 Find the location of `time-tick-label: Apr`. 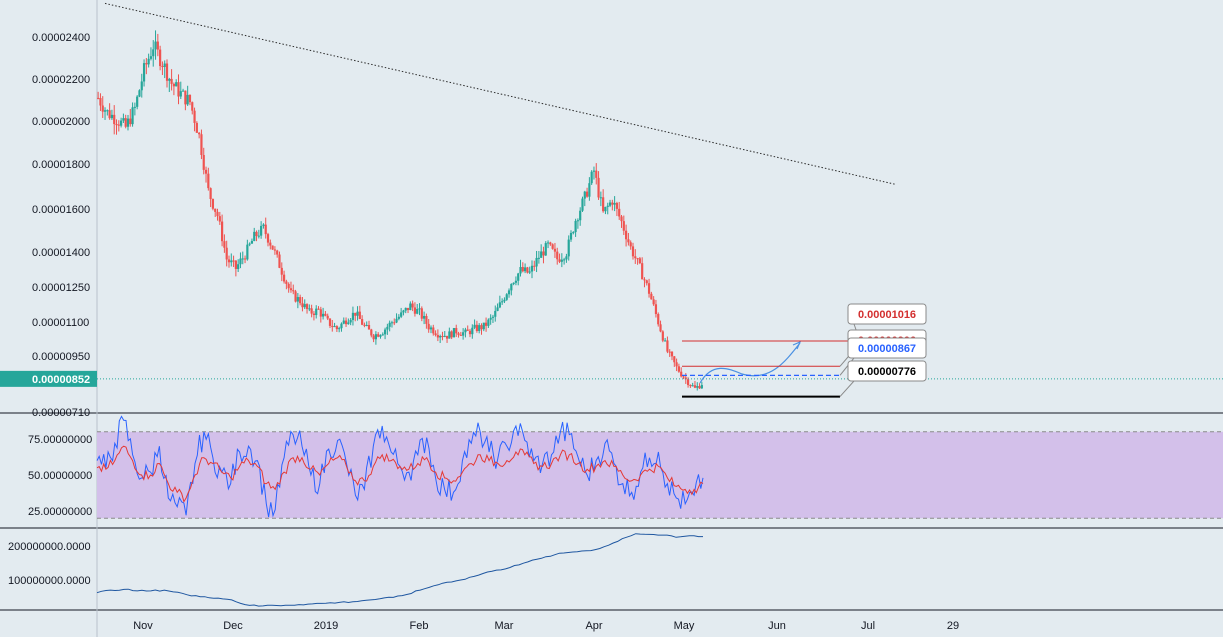

time-tick-label: Apr is located at coordinates (593, 626).